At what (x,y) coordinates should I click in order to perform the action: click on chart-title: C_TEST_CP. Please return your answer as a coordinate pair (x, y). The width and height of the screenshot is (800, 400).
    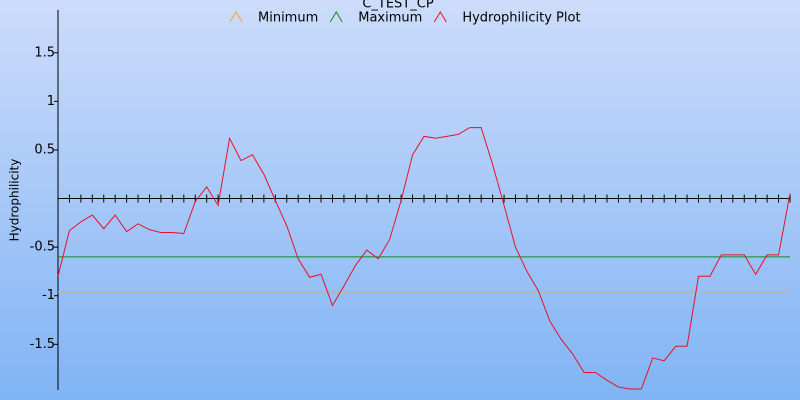
    Looking at the image, I should click on (398, 6).